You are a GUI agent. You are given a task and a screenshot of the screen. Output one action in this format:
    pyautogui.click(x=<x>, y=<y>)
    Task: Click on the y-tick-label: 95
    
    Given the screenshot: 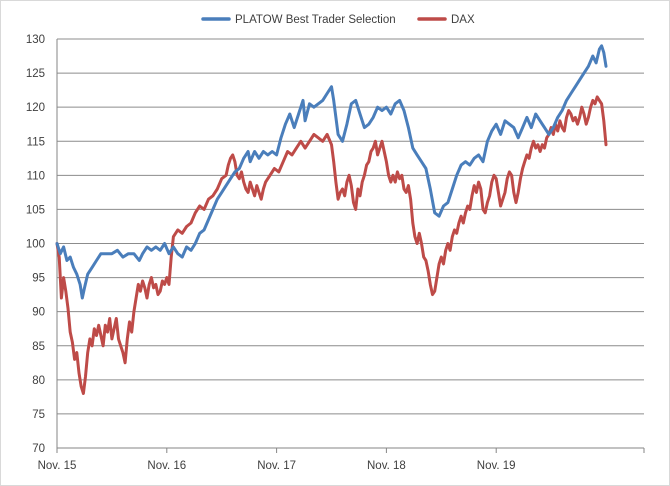 What is the action you would take?
    pyautogui.click(x=38, y=279)
    